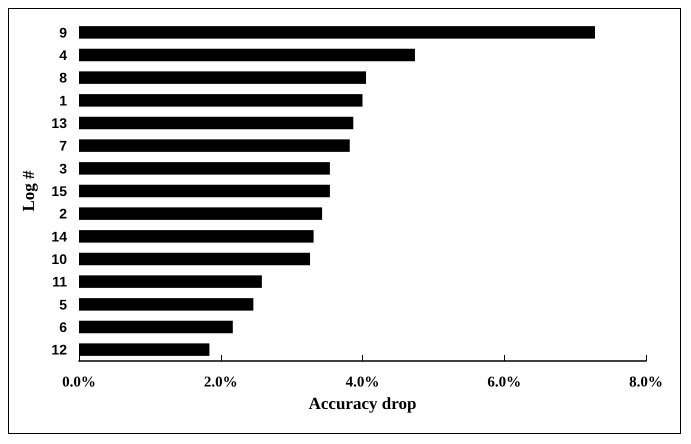  What do you see at coordinates (363, 382) in the screenshot?
I see `x-tick-label: 4.0%` at bounding box center [363, 382].